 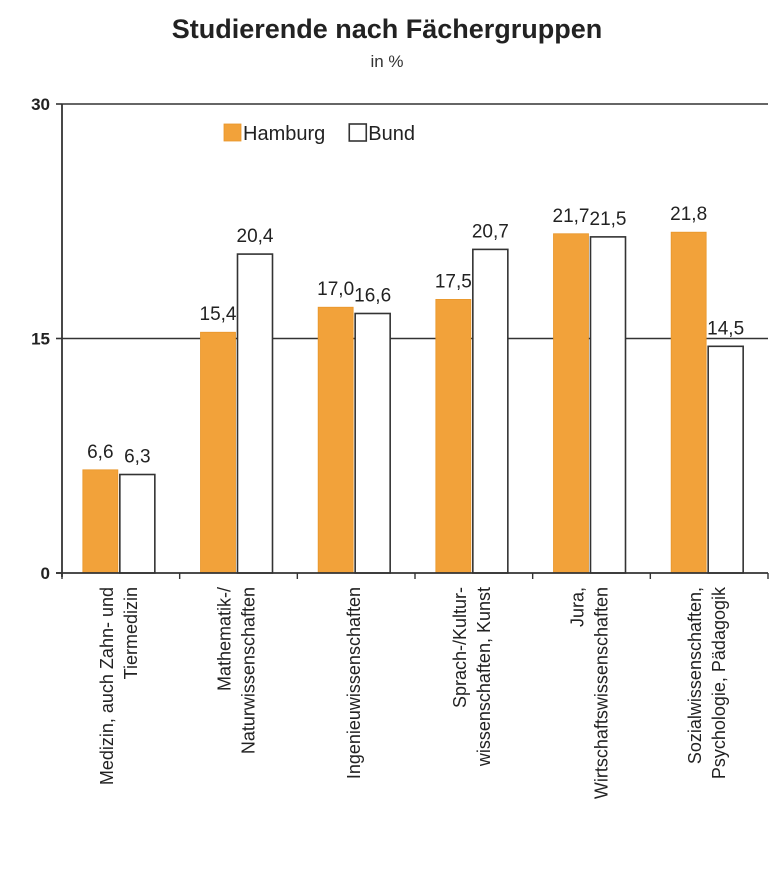 What do you see at coordinates (571, 216) in the screenshot?
I see `data-label-hamburg-4: 21,7` at bounding box center [571, 216].